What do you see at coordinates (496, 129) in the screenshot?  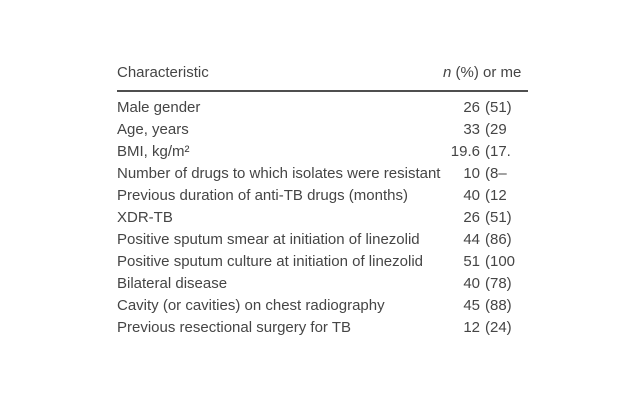 I see `row-value-detail: (29` at bounding box center [496, 129].